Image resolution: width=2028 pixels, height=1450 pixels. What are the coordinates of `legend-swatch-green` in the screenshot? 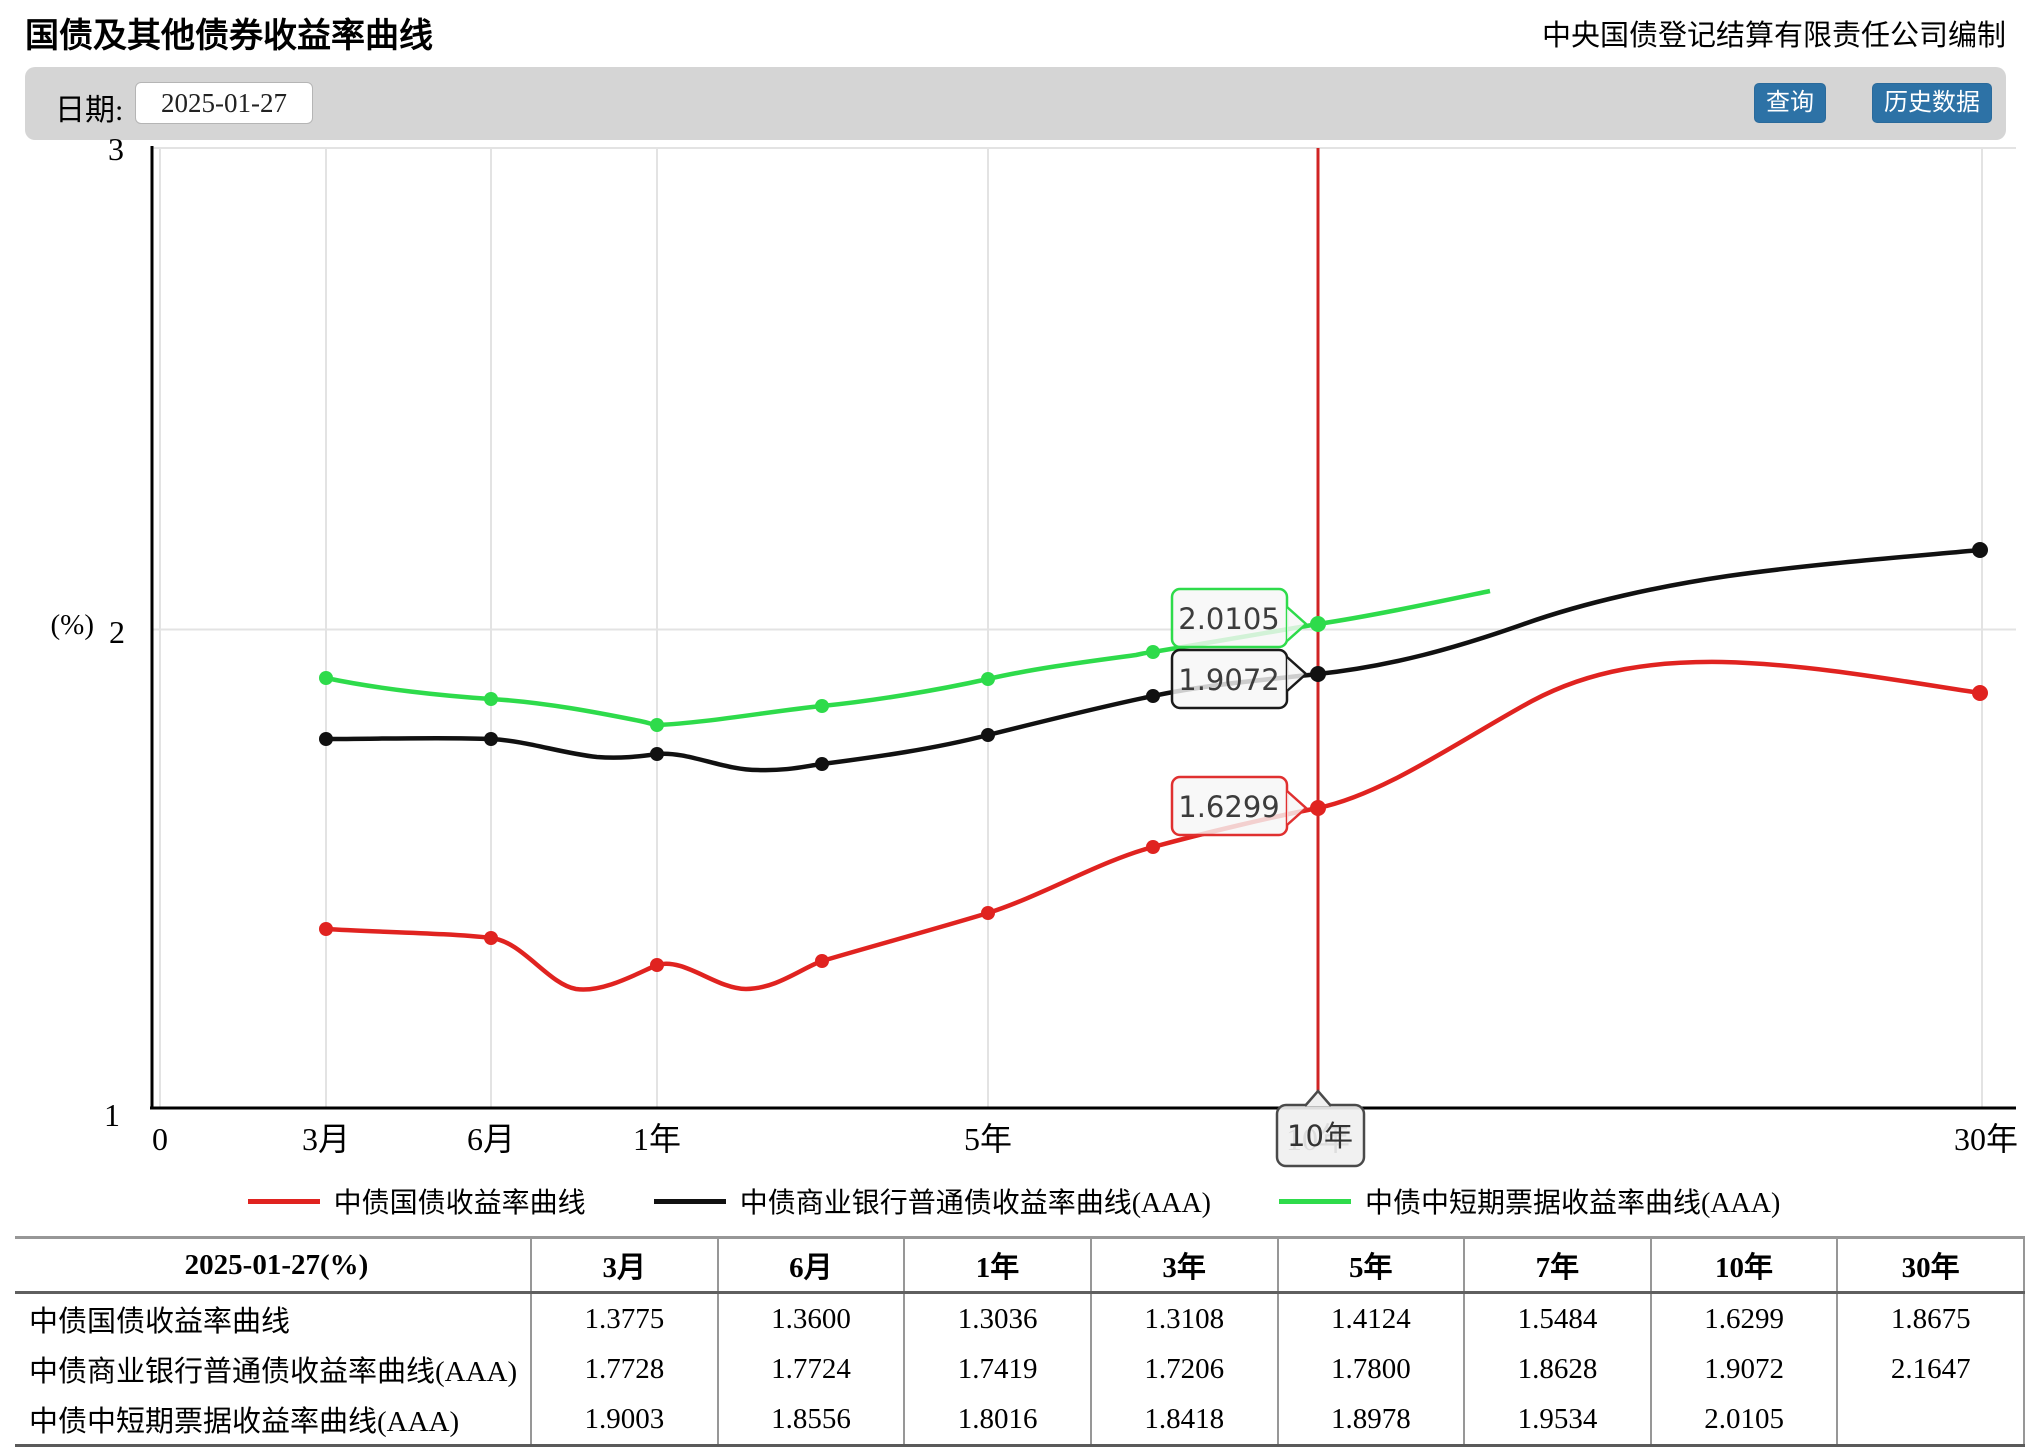 It's located at (1315, 1201).